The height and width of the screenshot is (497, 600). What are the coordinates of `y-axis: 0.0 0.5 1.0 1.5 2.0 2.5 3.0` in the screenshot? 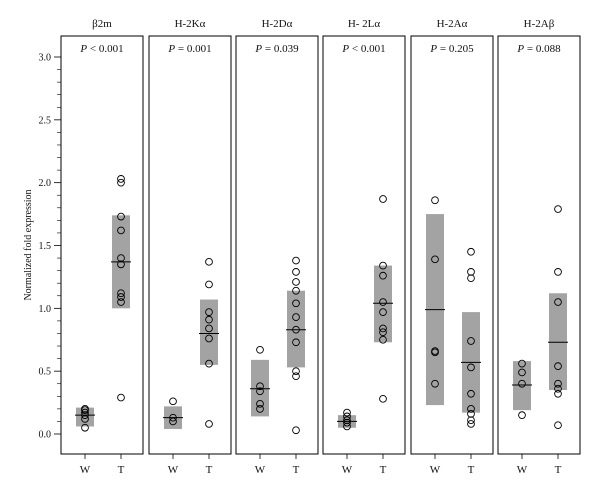 It's located at (50, 247).